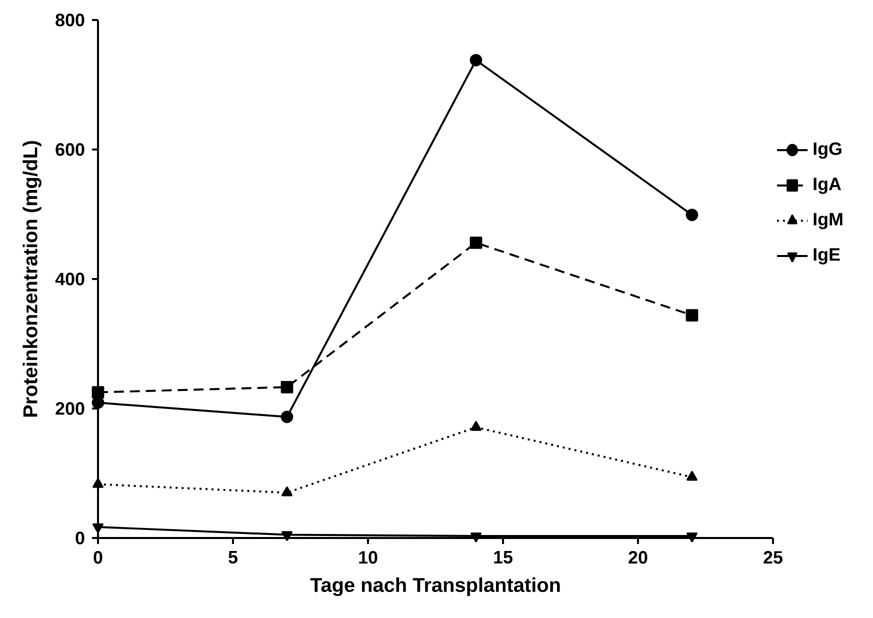  I want to click on y-tick-label: 800, so click(70, 20).